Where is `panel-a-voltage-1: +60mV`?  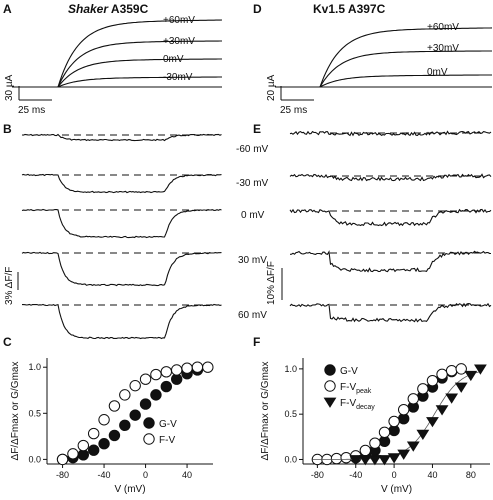 panel-a-voltage-1: +60mV is located at coordinates (179, 20).